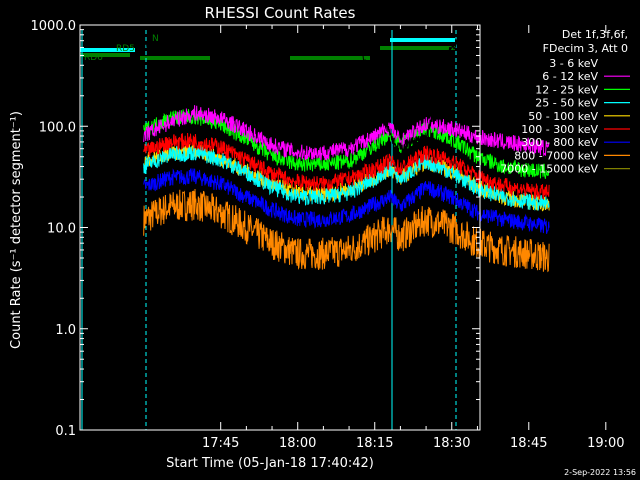  What do you see at coordinates (566, 89) in the screenshot?
I see `legend-label: 12 - 25 keV` at bounding box center [566, 89].